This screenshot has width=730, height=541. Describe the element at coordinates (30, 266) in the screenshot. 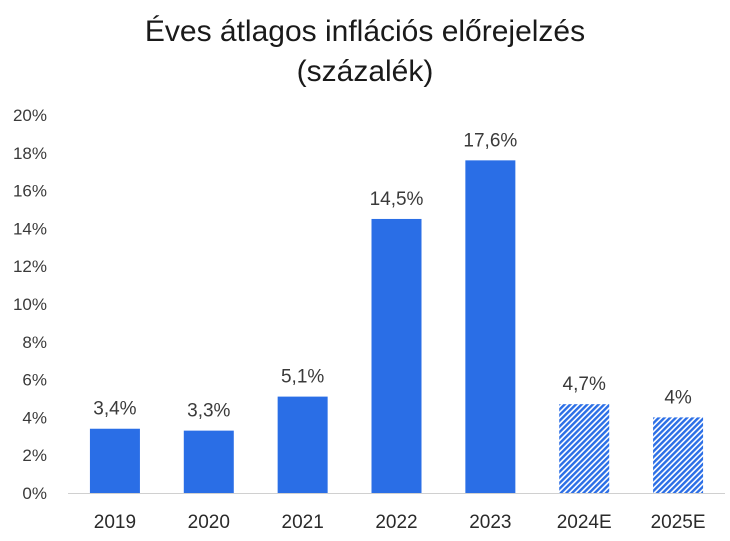

I see `y-tick-label: 12%` at that location.